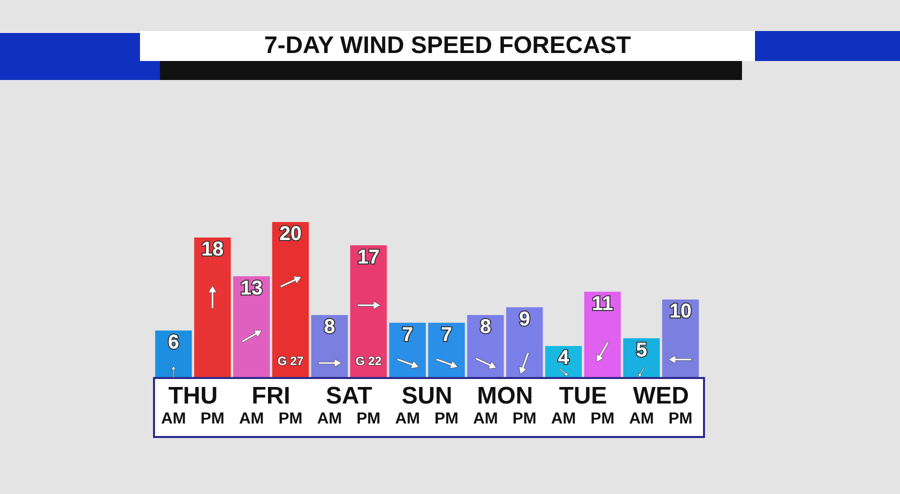 This screenshot has width=900, height=494. Describe the element at coordinates (349, 396) in the screenshot. I see `text: SAT` at that location.